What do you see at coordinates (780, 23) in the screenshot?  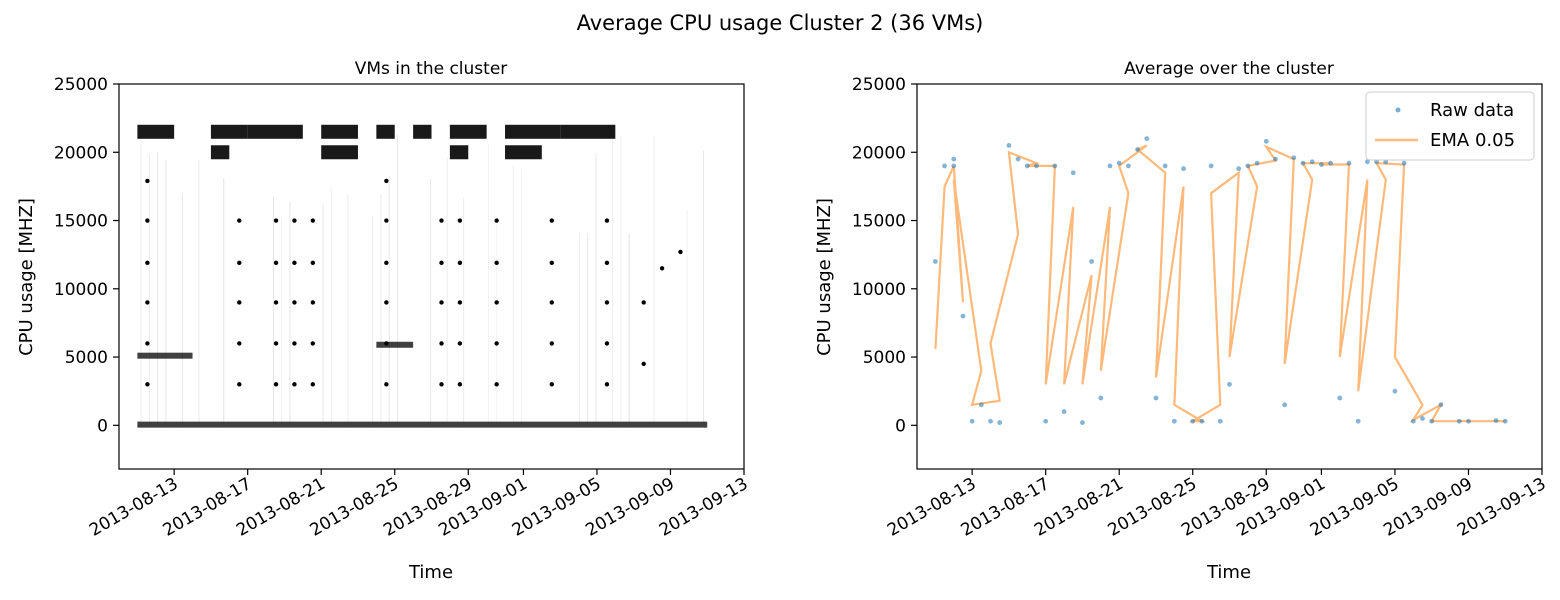 I see `figure-title: Average CPU usage Cluster 2 (36 VMs)` at bounding box center [780, 23].